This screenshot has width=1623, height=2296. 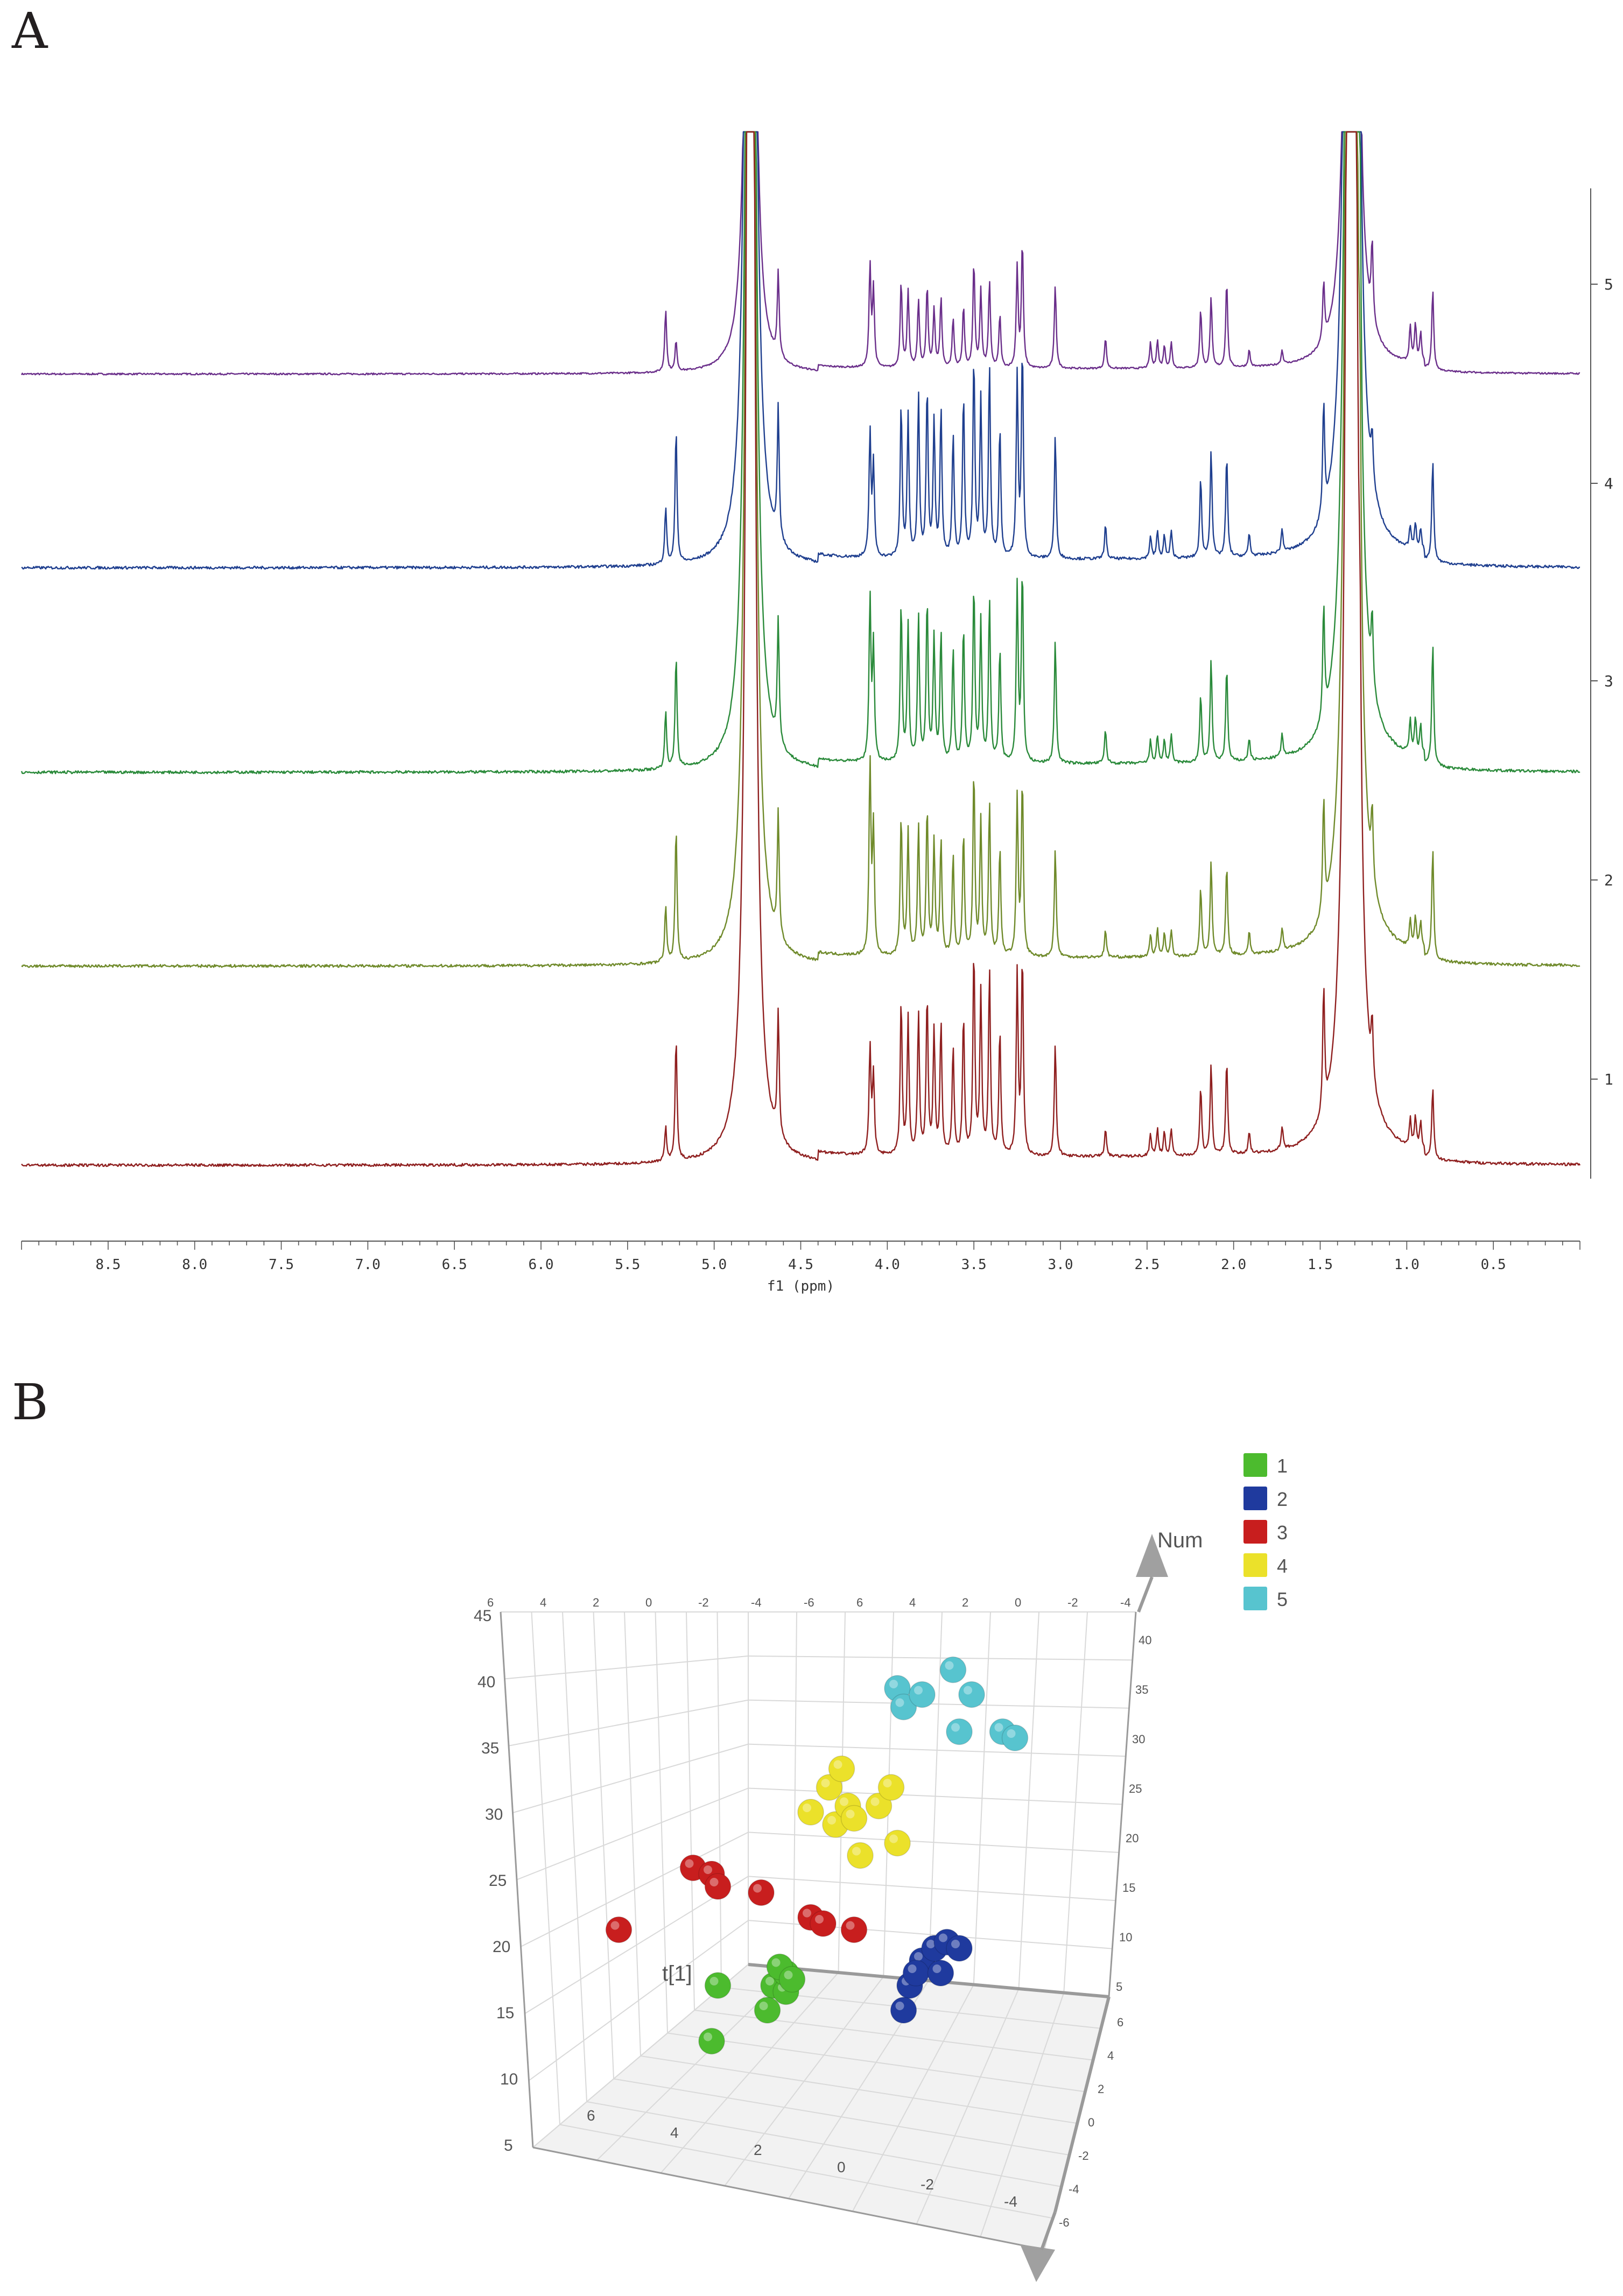 I want to click on ppm-tick-label: 1.0, so click(x=1407, y=1265).